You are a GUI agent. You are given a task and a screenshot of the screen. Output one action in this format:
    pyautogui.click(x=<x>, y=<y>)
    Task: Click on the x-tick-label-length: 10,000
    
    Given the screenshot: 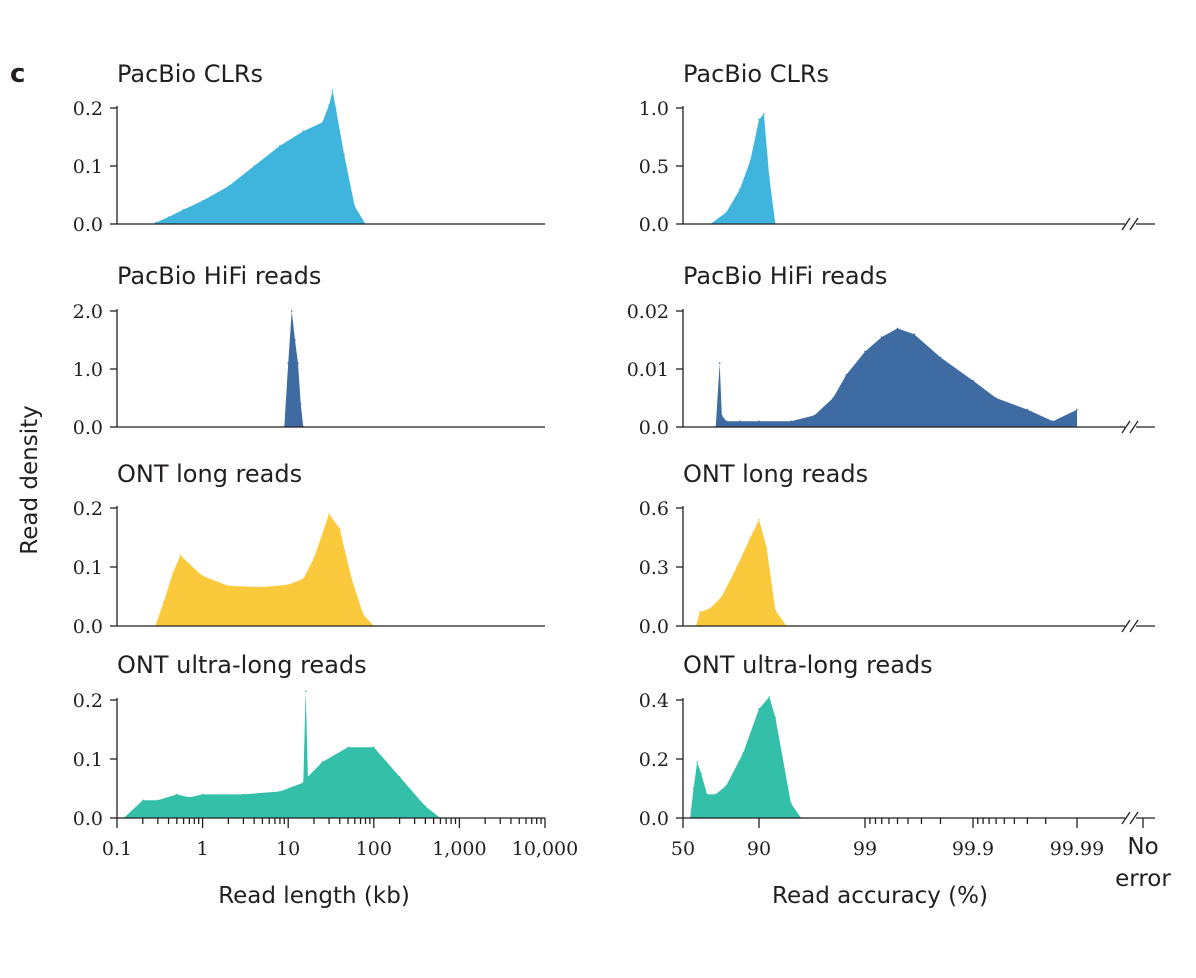 What is the action you would take?
    pyautogui.click(x=545, y=849)
    